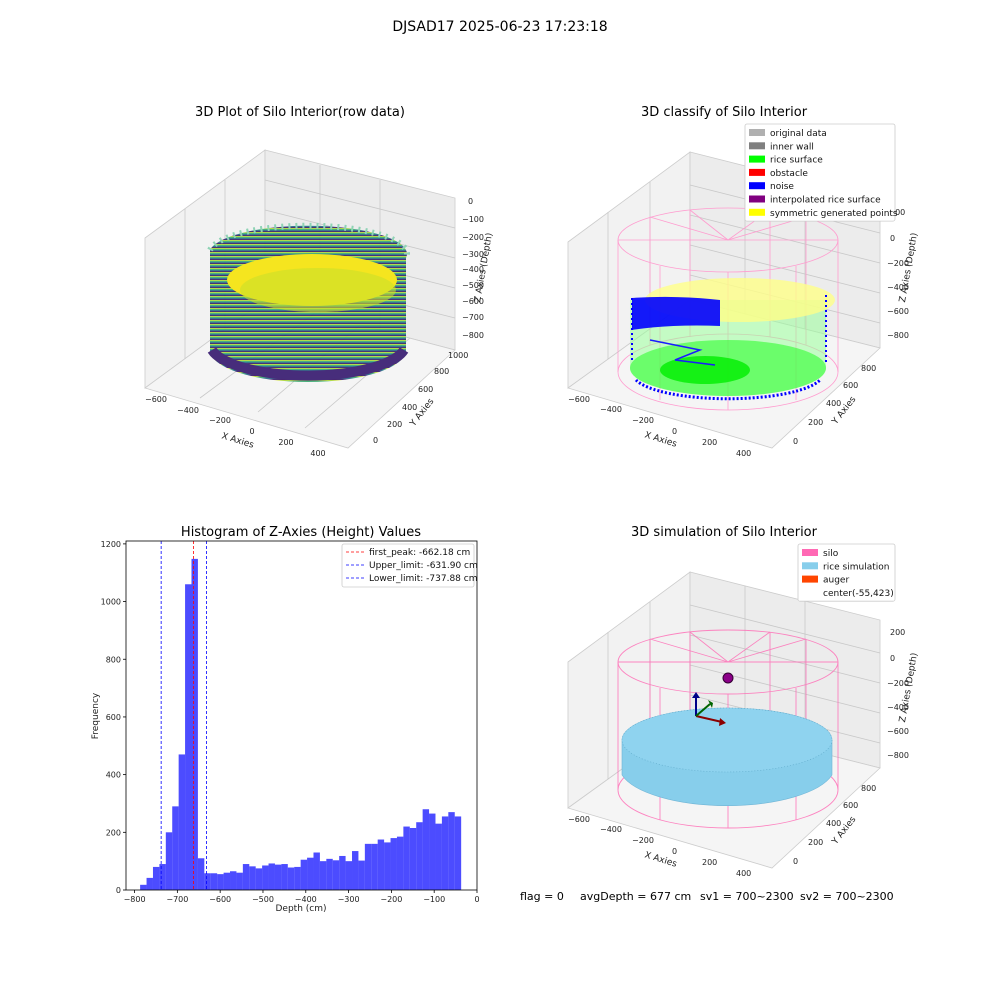  I want to click on classify-x-tick: −200, so click(643, 420).